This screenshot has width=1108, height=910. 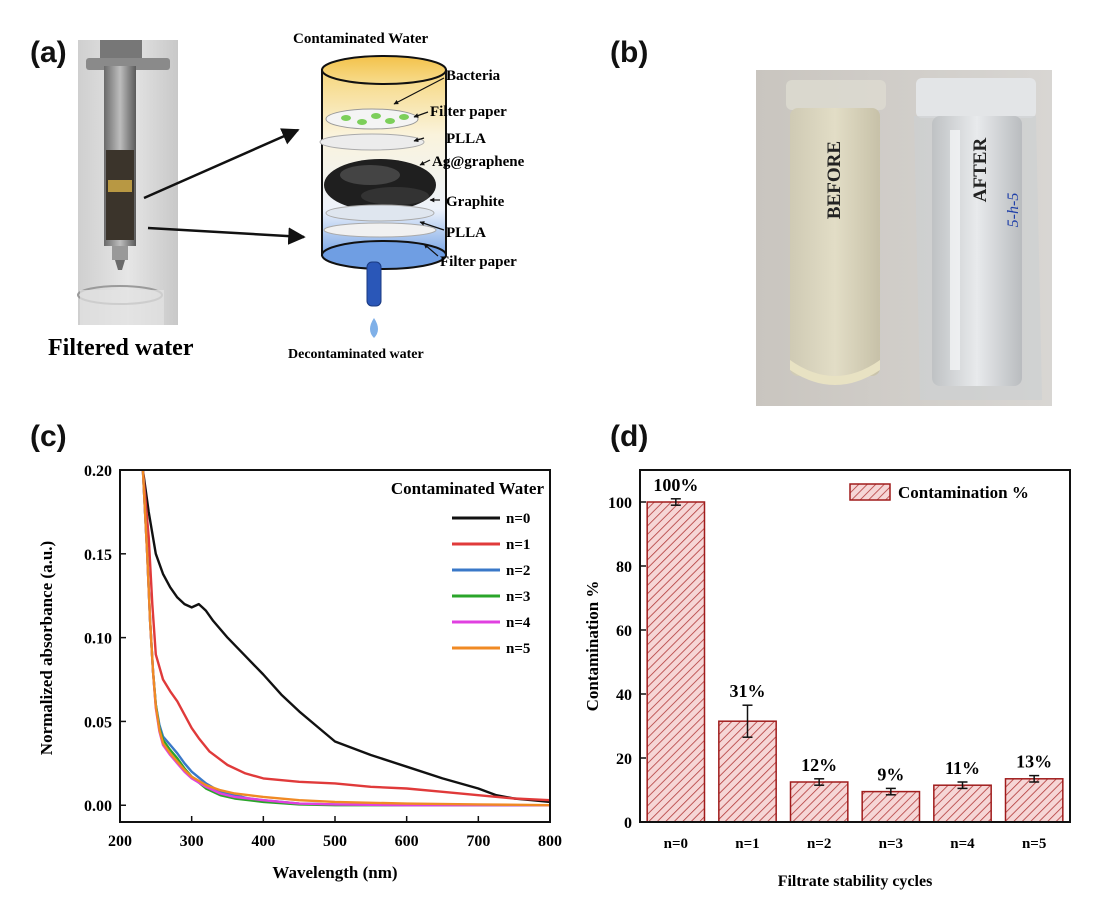 What do you see at coordinates (624, 631) in the screenshot?
I see `y-tick-label: 60` at bounding box center [624, 631].